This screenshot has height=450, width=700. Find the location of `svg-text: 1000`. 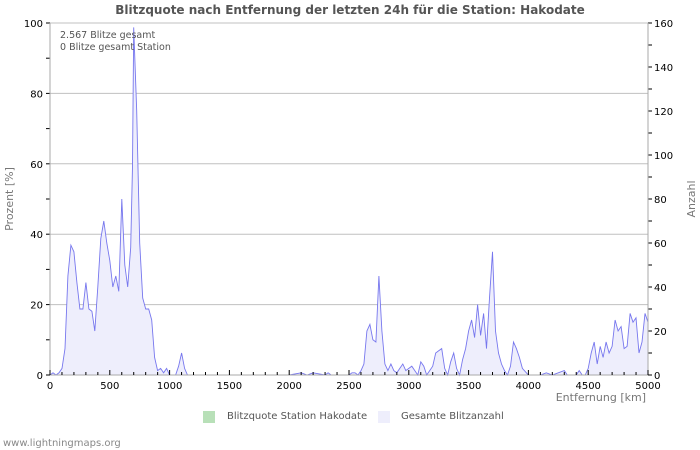

svg-text: 1000 is located at coordinates (169, 386).